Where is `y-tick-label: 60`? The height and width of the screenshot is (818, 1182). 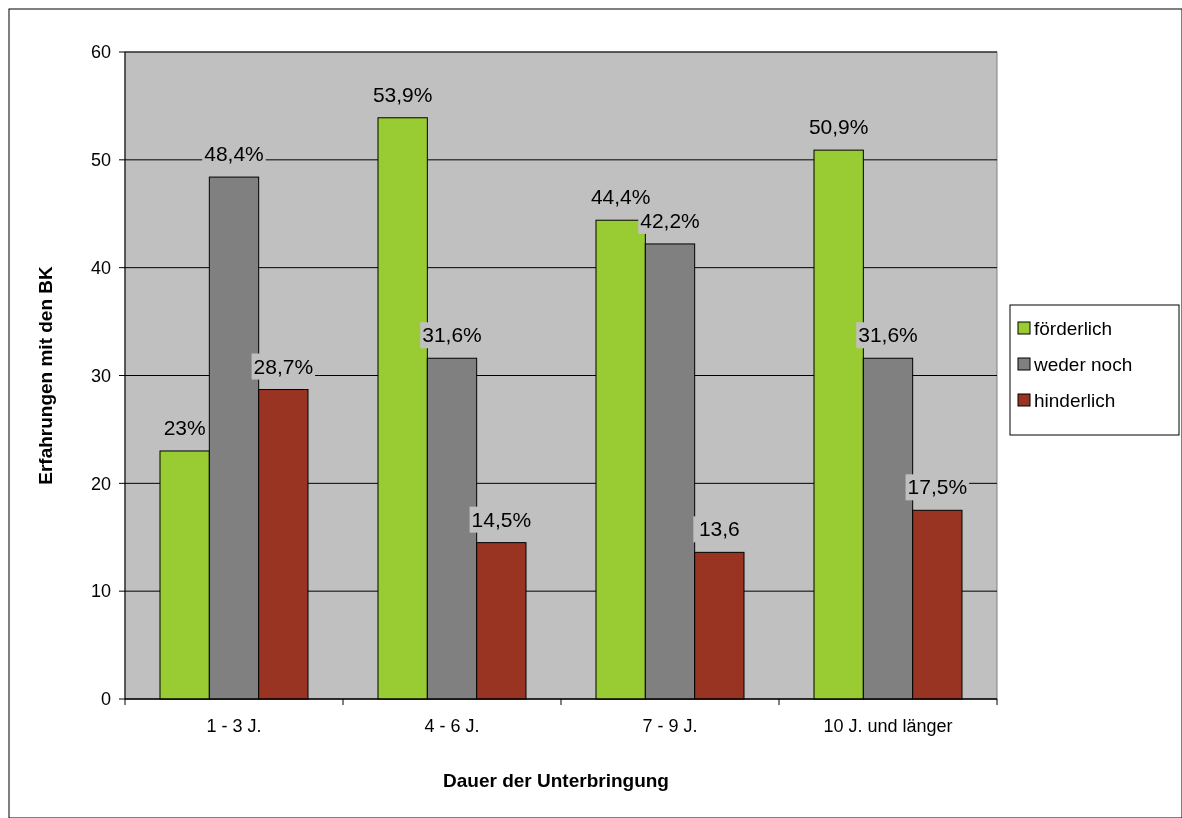
y-tick-label: 60 is located at coordinates (100, 52).